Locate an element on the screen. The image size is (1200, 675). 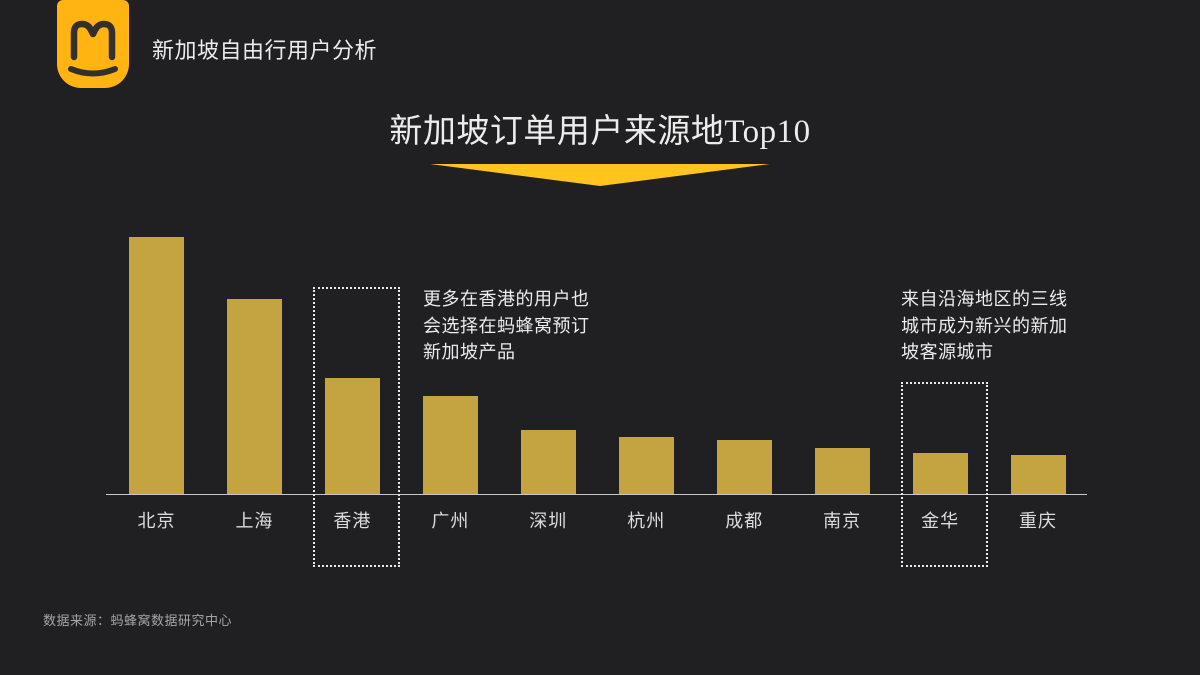
annotation-2: 来自沿海地区的三线 城市成为新兴的新加 坡客源城市 is located at coordinates (984, 326).